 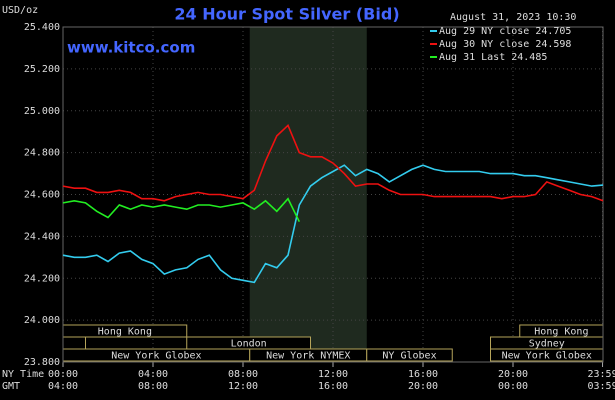 I want to click on session-label: NY Globex, so click(x=409, y=356).